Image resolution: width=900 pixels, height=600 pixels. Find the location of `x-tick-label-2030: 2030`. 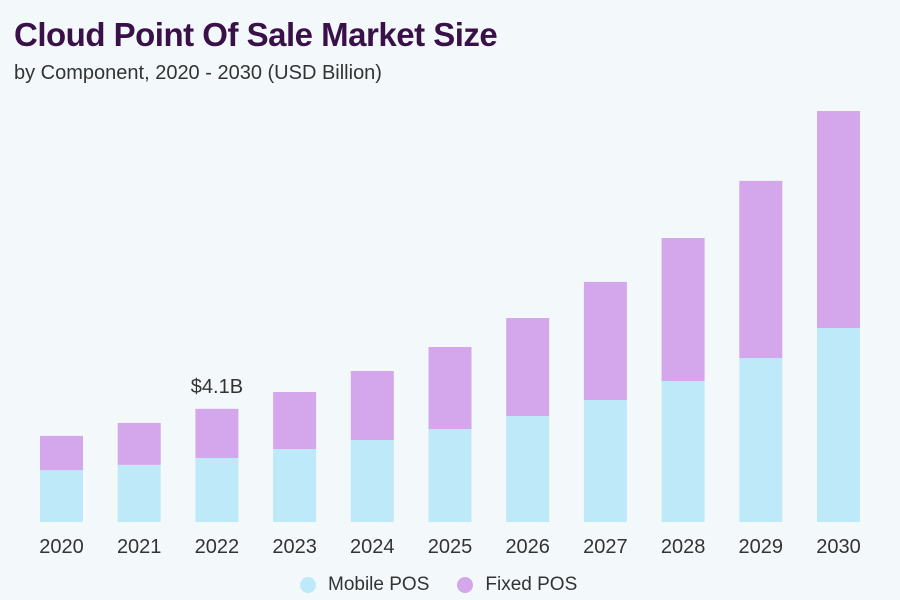

x-tick-label-2030: 2030 is located at coordinates (838, 547).